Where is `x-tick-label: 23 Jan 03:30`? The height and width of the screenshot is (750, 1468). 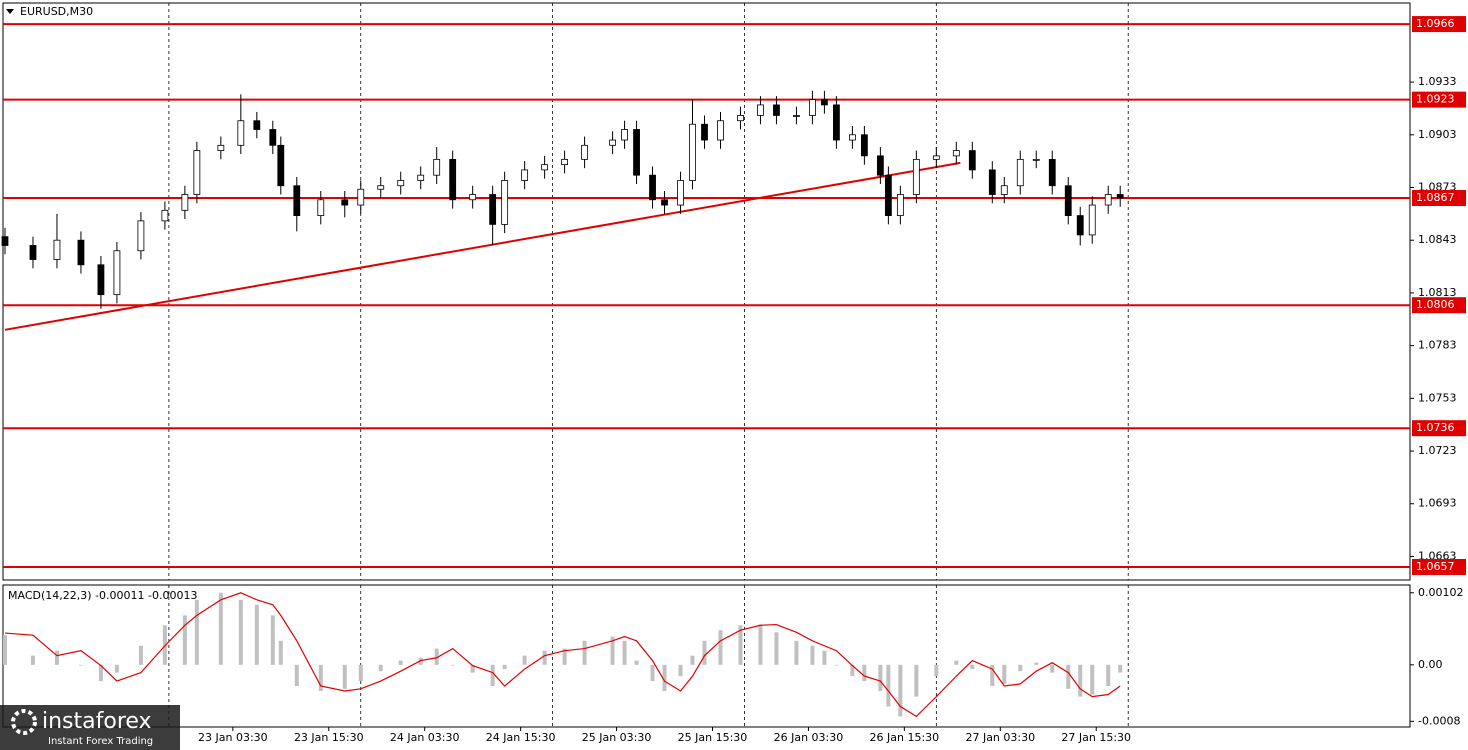
x-tick-label: 23 Jan 03:30 is located at coordinates (233, 737).